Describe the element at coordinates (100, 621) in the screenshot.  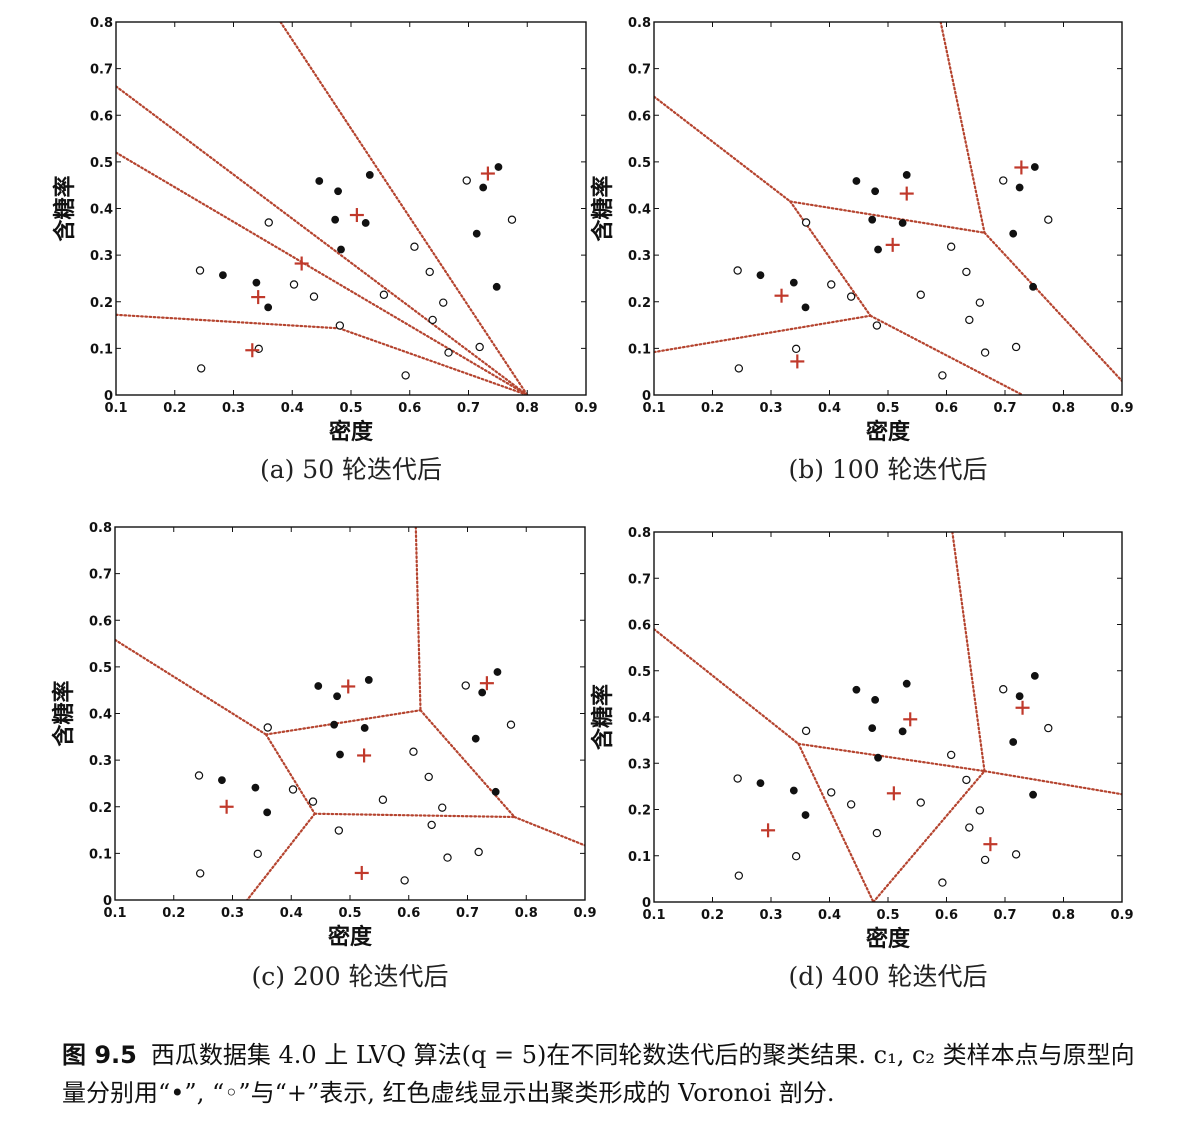
I see `y-tick-label: 0.6` at that location.